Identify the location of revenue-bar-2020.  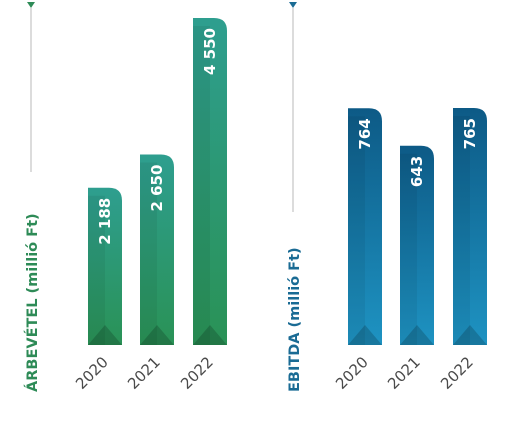
(105, 266).